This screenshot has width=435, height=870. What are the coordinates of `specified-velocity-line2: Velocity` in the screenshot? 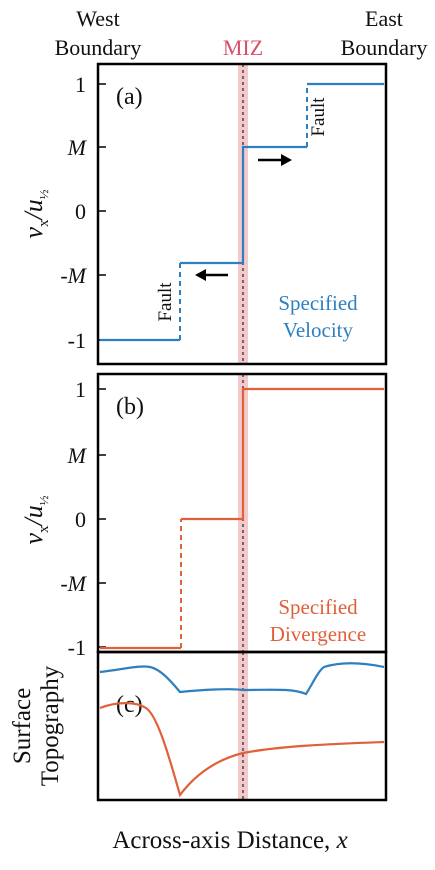 It's located at (318, 330).